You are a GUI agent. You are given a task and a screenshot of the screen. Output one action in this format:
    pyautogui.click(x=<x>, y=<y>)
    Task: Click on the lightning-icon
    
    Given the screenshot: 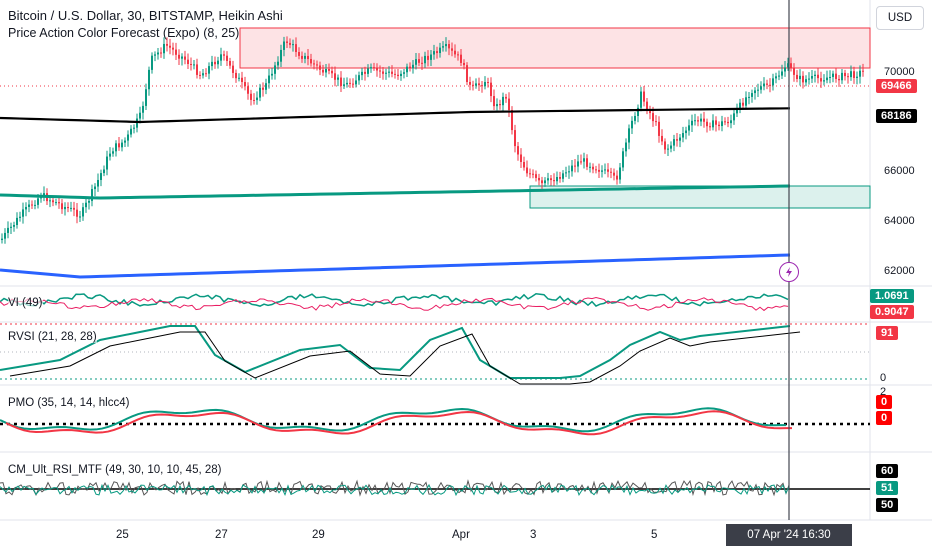 What is the action you would take?
    pyautogui.click(x=789, y=272)
    